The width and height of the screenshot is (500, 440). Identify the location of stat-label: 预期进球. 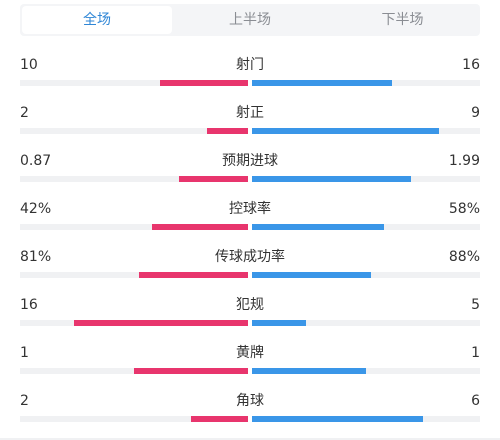
(250, 161).